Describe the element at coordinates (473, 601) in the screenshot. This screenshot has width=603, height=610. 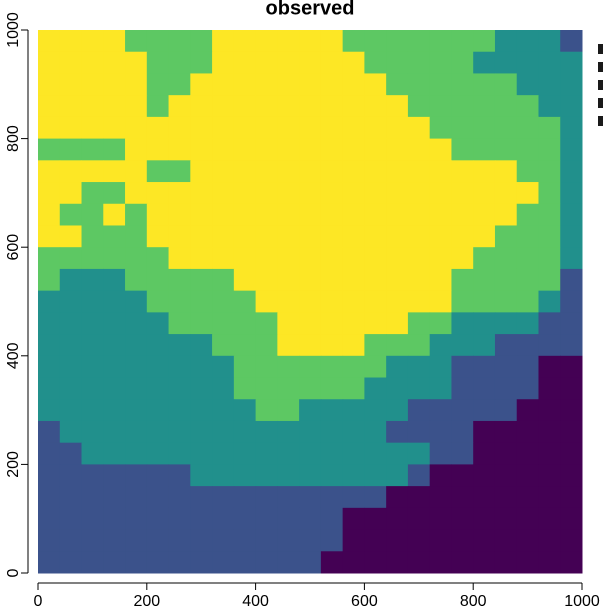
I see `x-tick-label: 800` at that location.